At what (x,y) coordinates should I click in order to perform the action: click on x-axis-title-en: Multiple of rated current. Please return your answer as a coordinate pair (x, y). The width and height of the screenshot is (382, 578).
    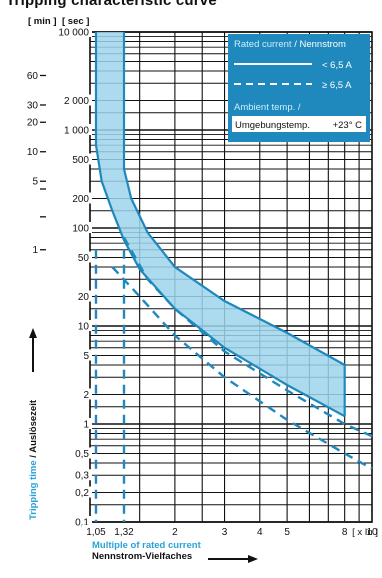
    Looking at the image, I should click on (147, 545).